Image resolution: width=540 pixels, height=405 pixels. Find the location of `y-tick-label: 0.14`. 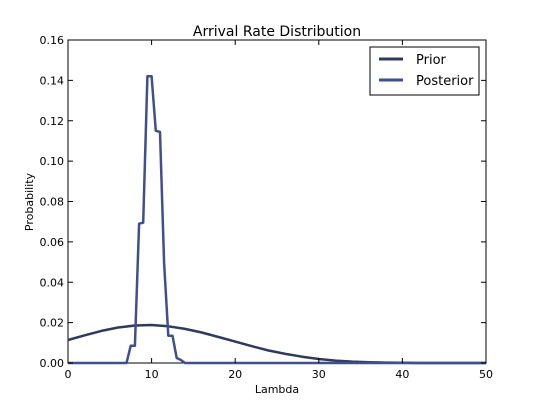

y-tick-label: 0.14 is located at coordinates (52, 80).